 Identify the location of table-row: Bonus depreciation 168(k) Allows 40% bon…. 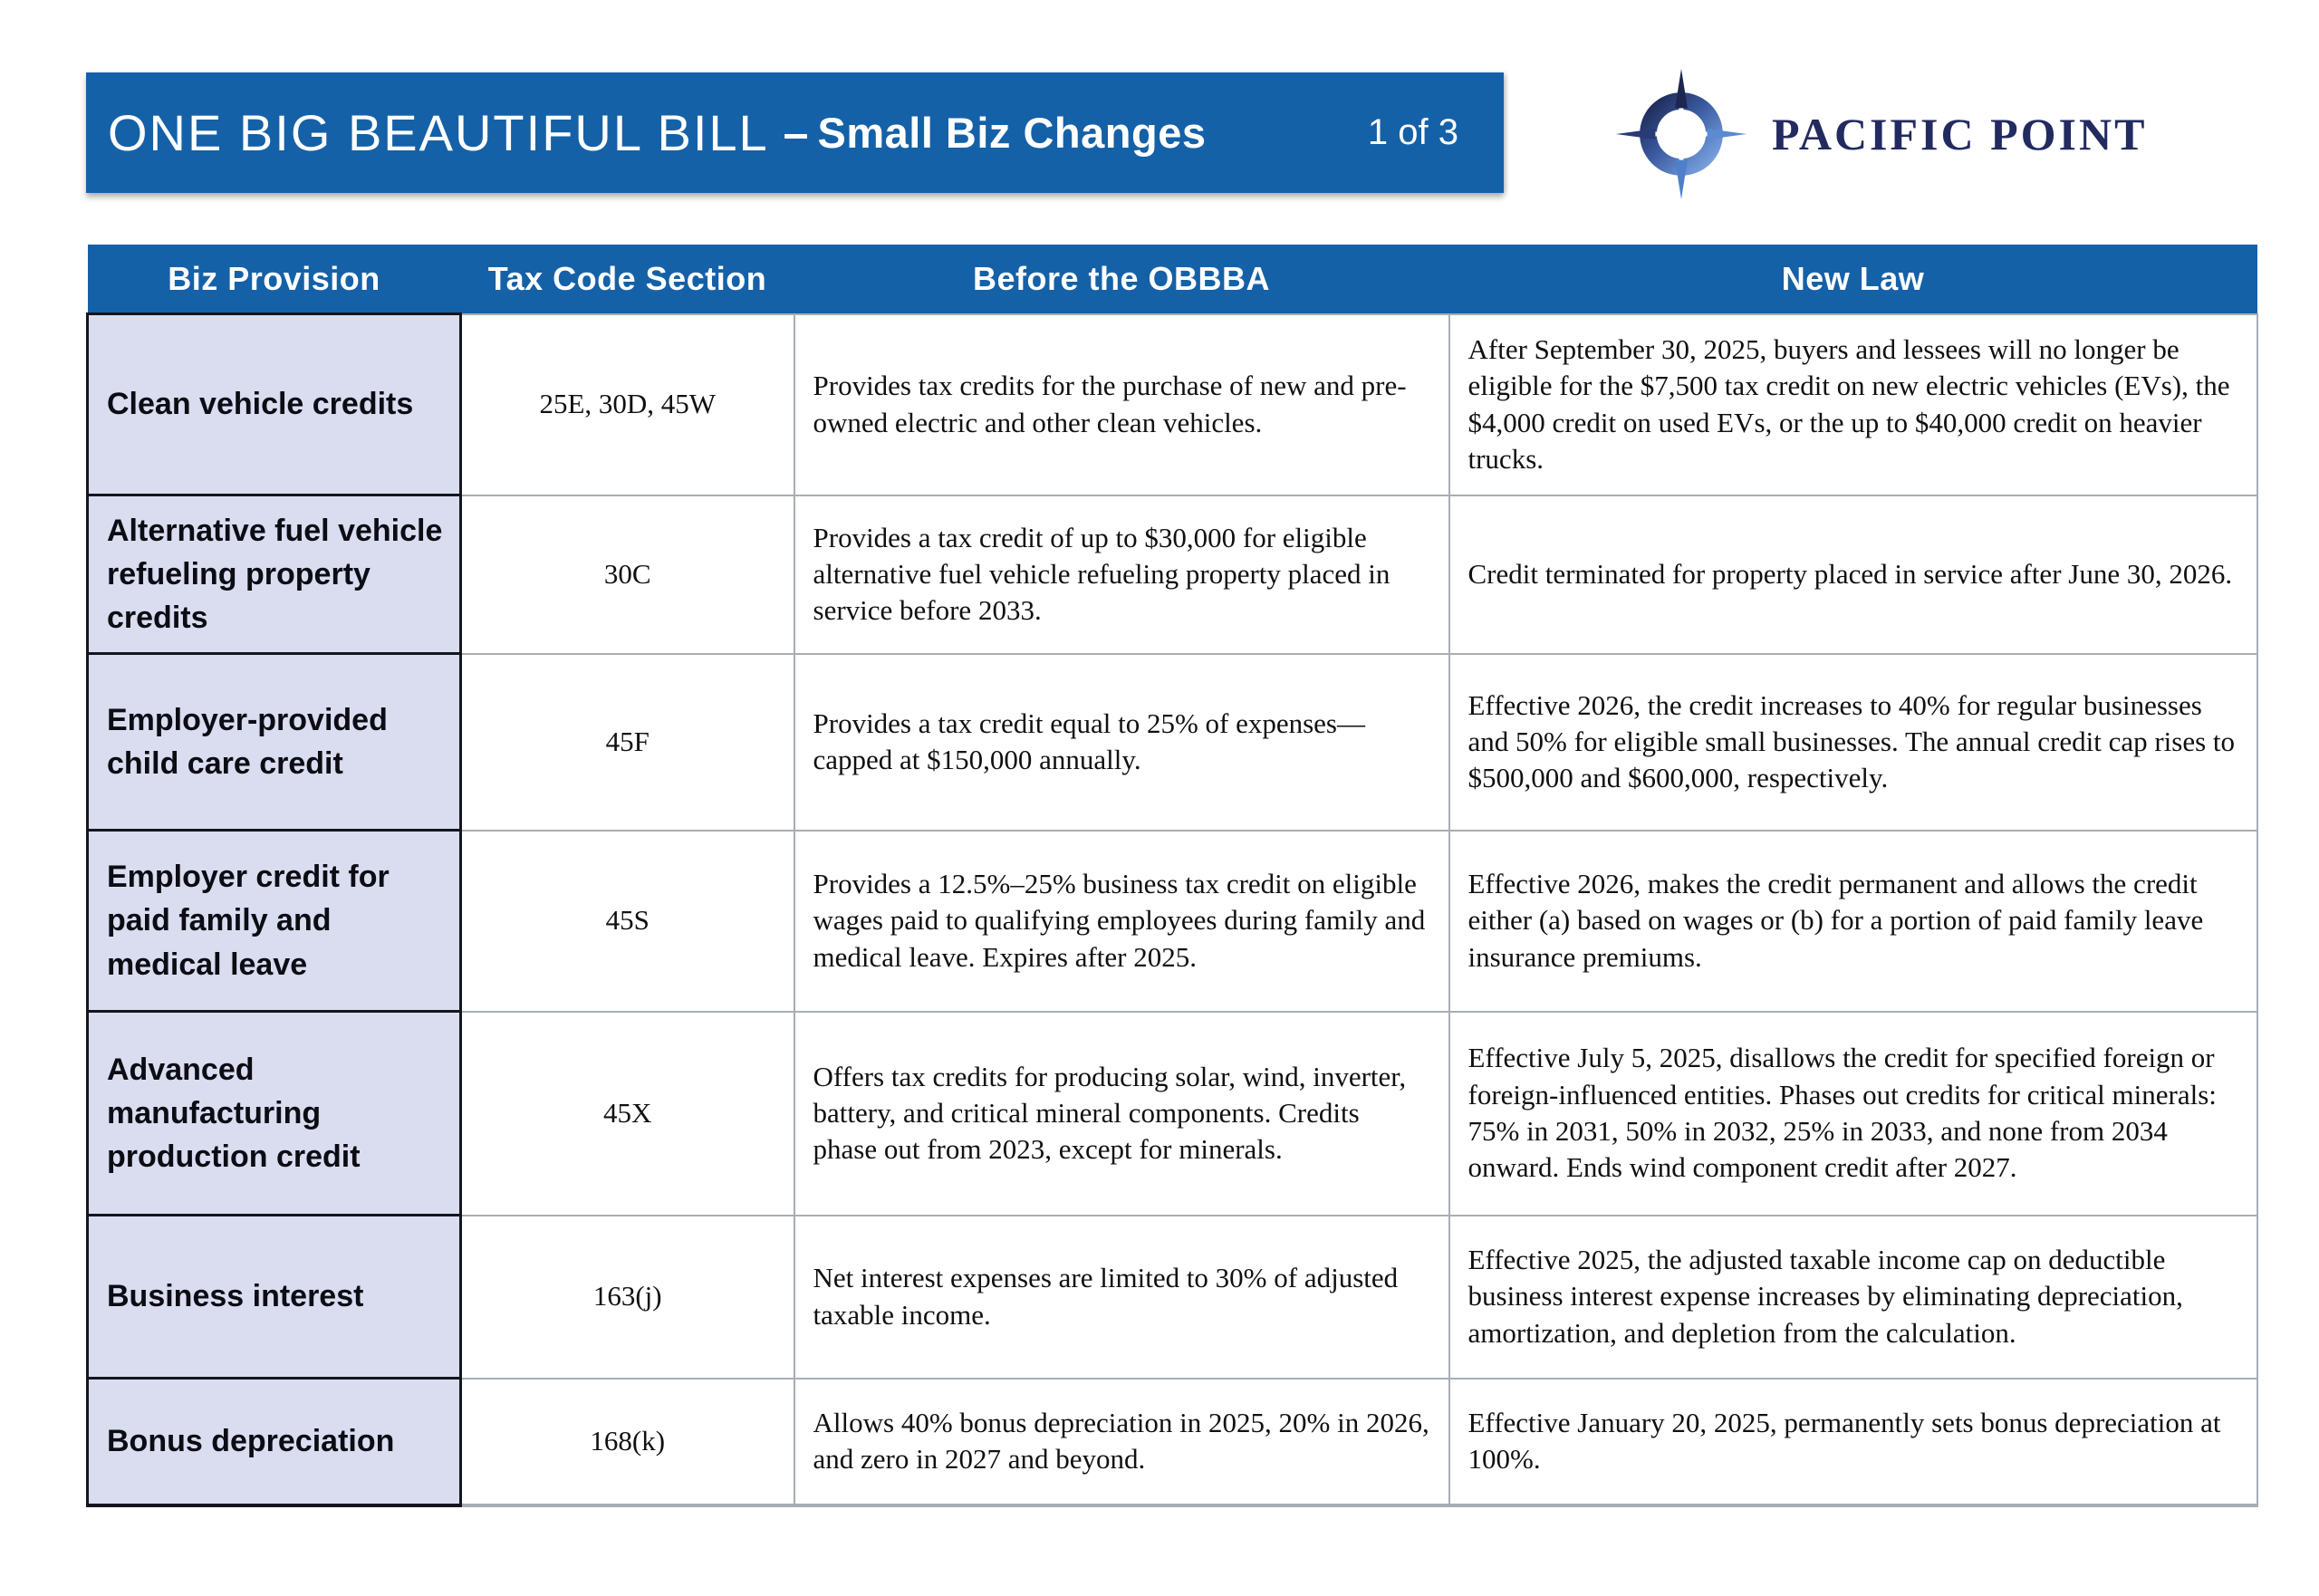
(1172, 1442).